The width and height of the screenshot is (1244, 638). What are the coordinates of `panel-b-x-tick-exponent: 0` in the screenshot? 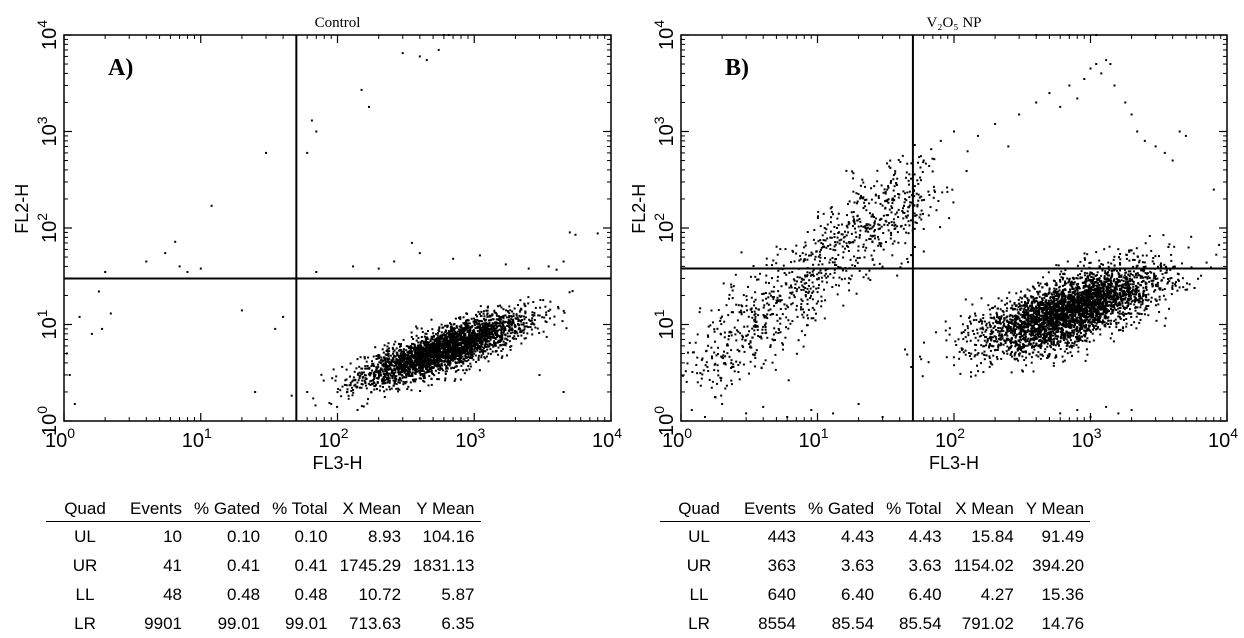 It's located at (688, 433).